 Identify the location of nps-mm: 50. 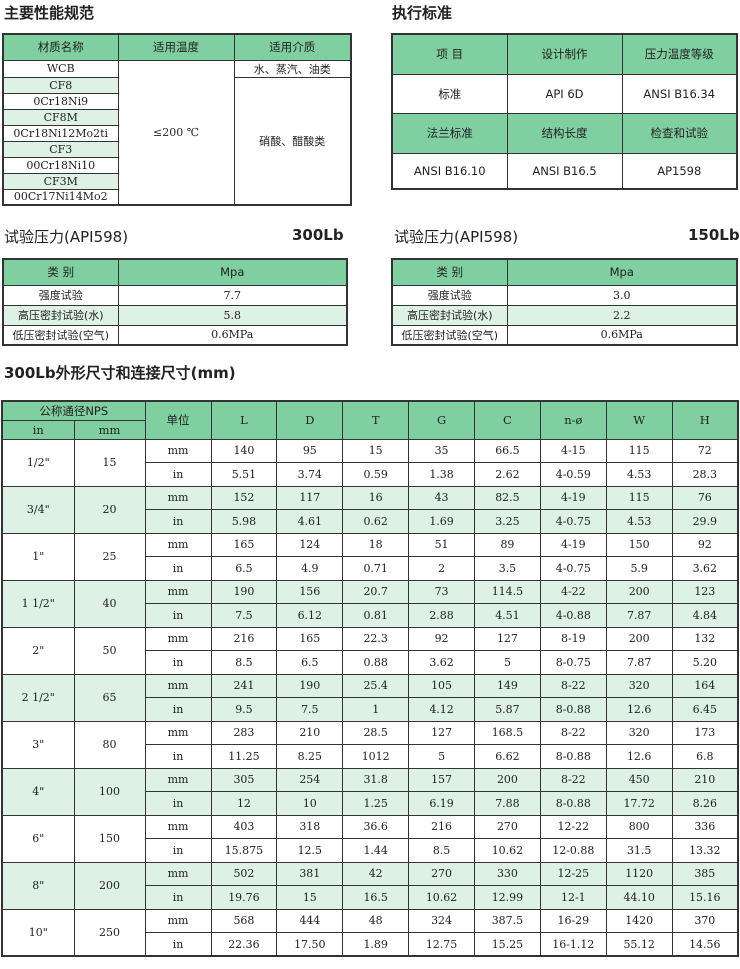
(109, 650).